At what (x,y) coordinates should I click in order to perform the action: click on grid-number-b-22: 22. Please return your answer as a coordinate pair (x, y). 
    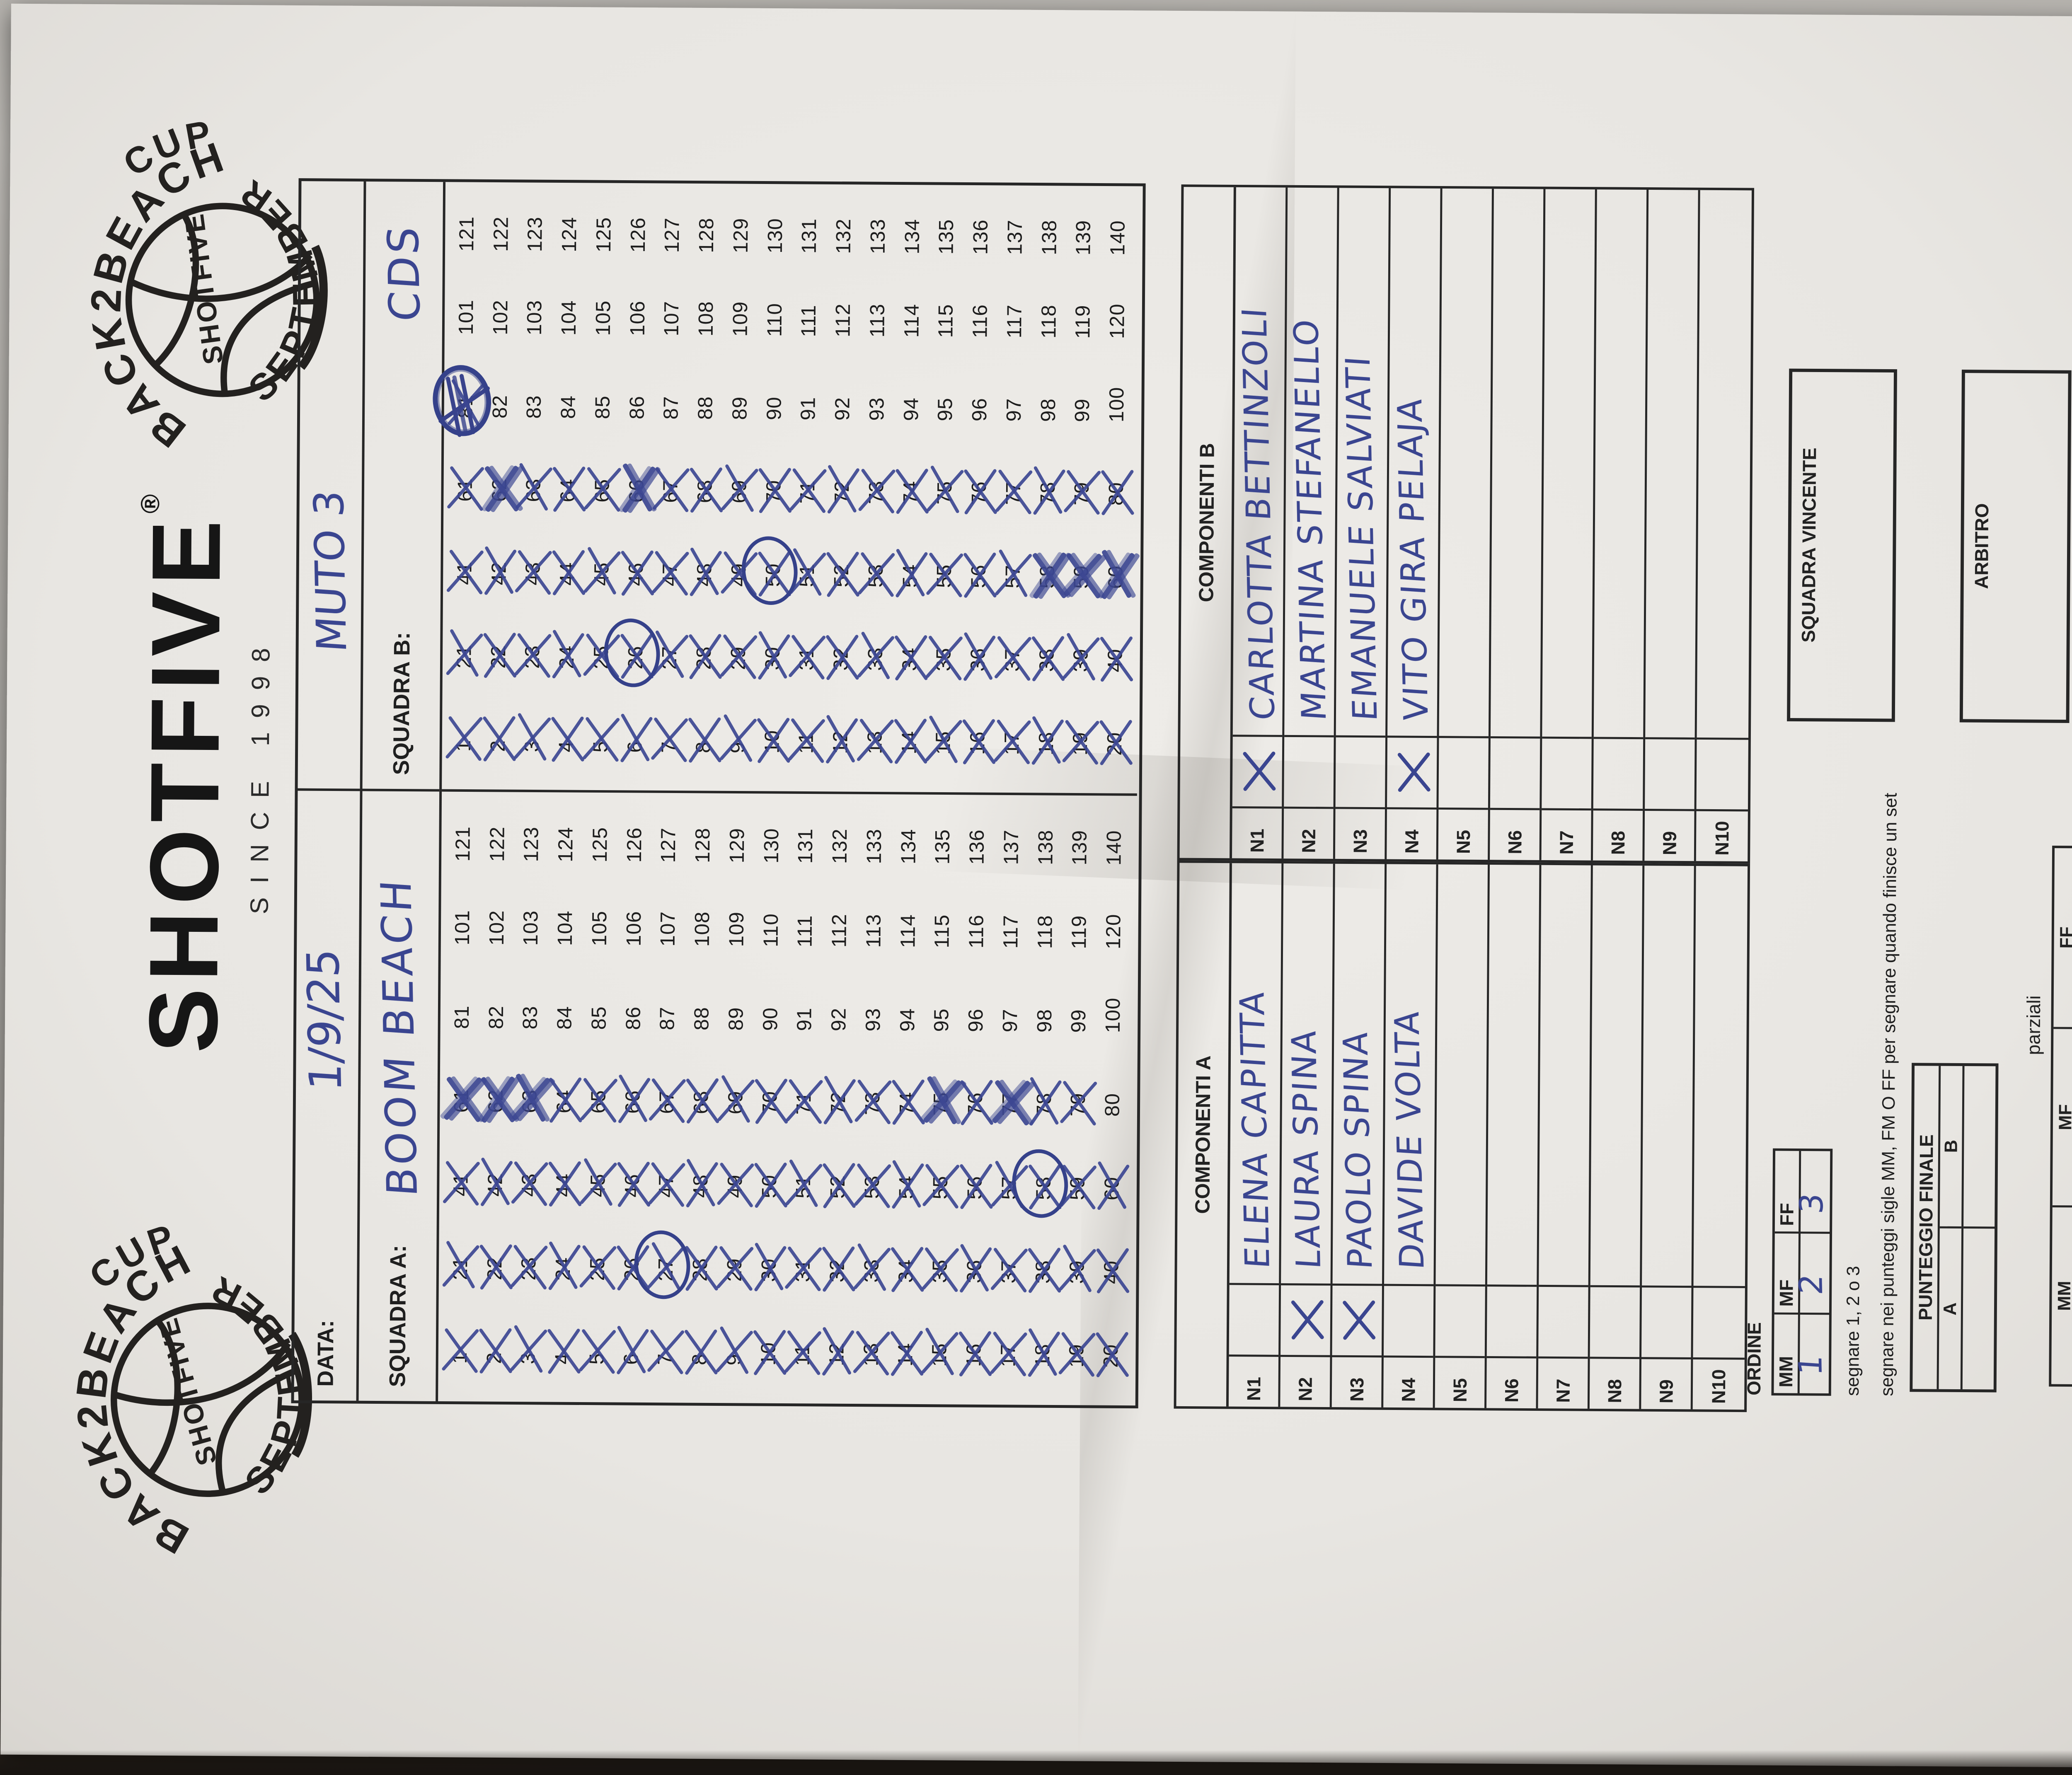
    Looking at the image, I should click on (498, 648).